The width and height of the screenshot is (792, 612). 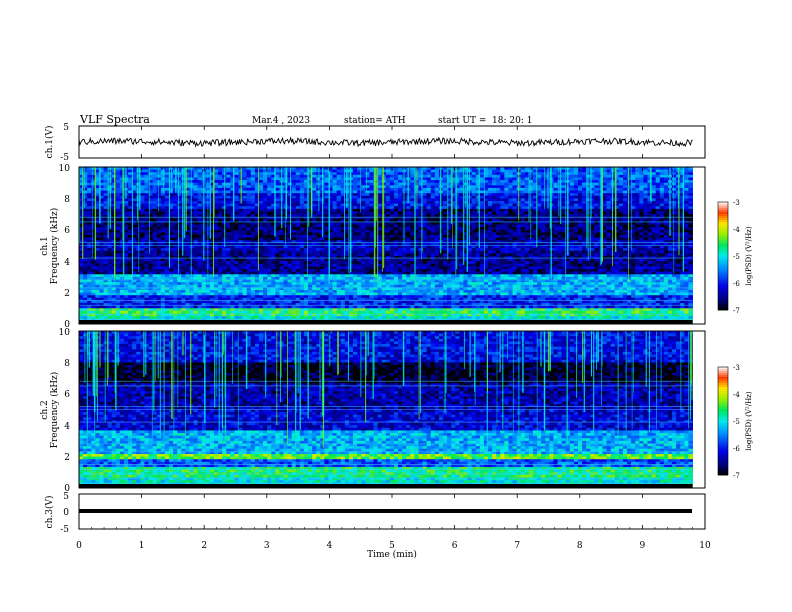 What do you see at coordinates (64, 158) in the screenshot?
I see `ch1-ytick-m5: -5` at bounding box center [64, 158].